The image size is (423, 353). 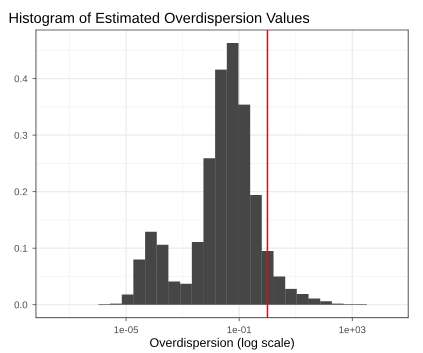 I want to click on y-tick-label: 0.3, so click(x=21, y=135).